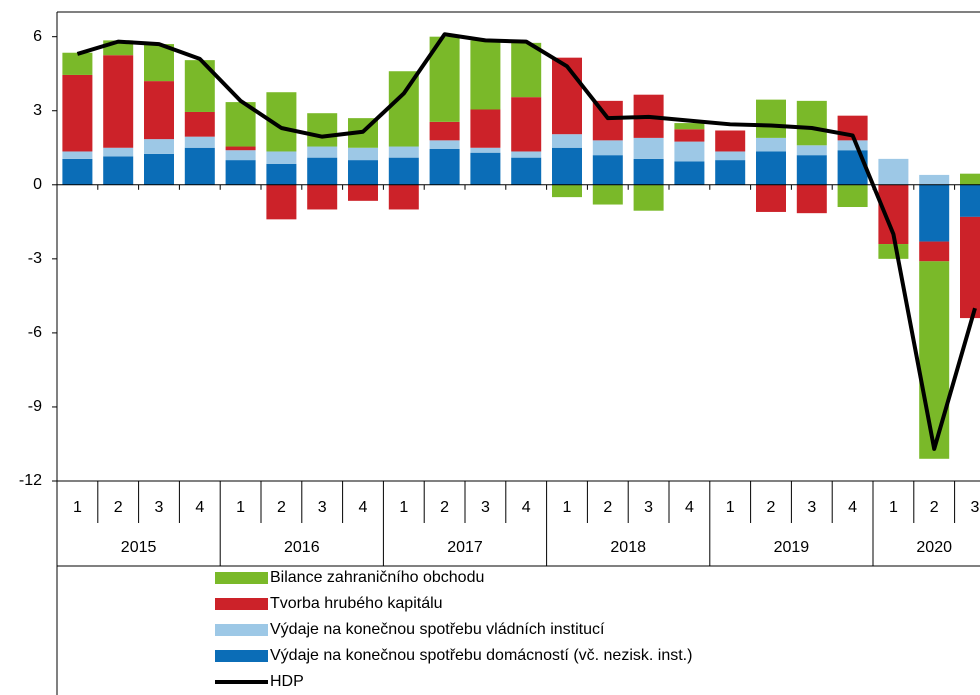 The width and height of the screenshot is (980, 695). Describe the element at coordinates (302, 547) in the screenshot. I see `group-label: 2016` at that location.